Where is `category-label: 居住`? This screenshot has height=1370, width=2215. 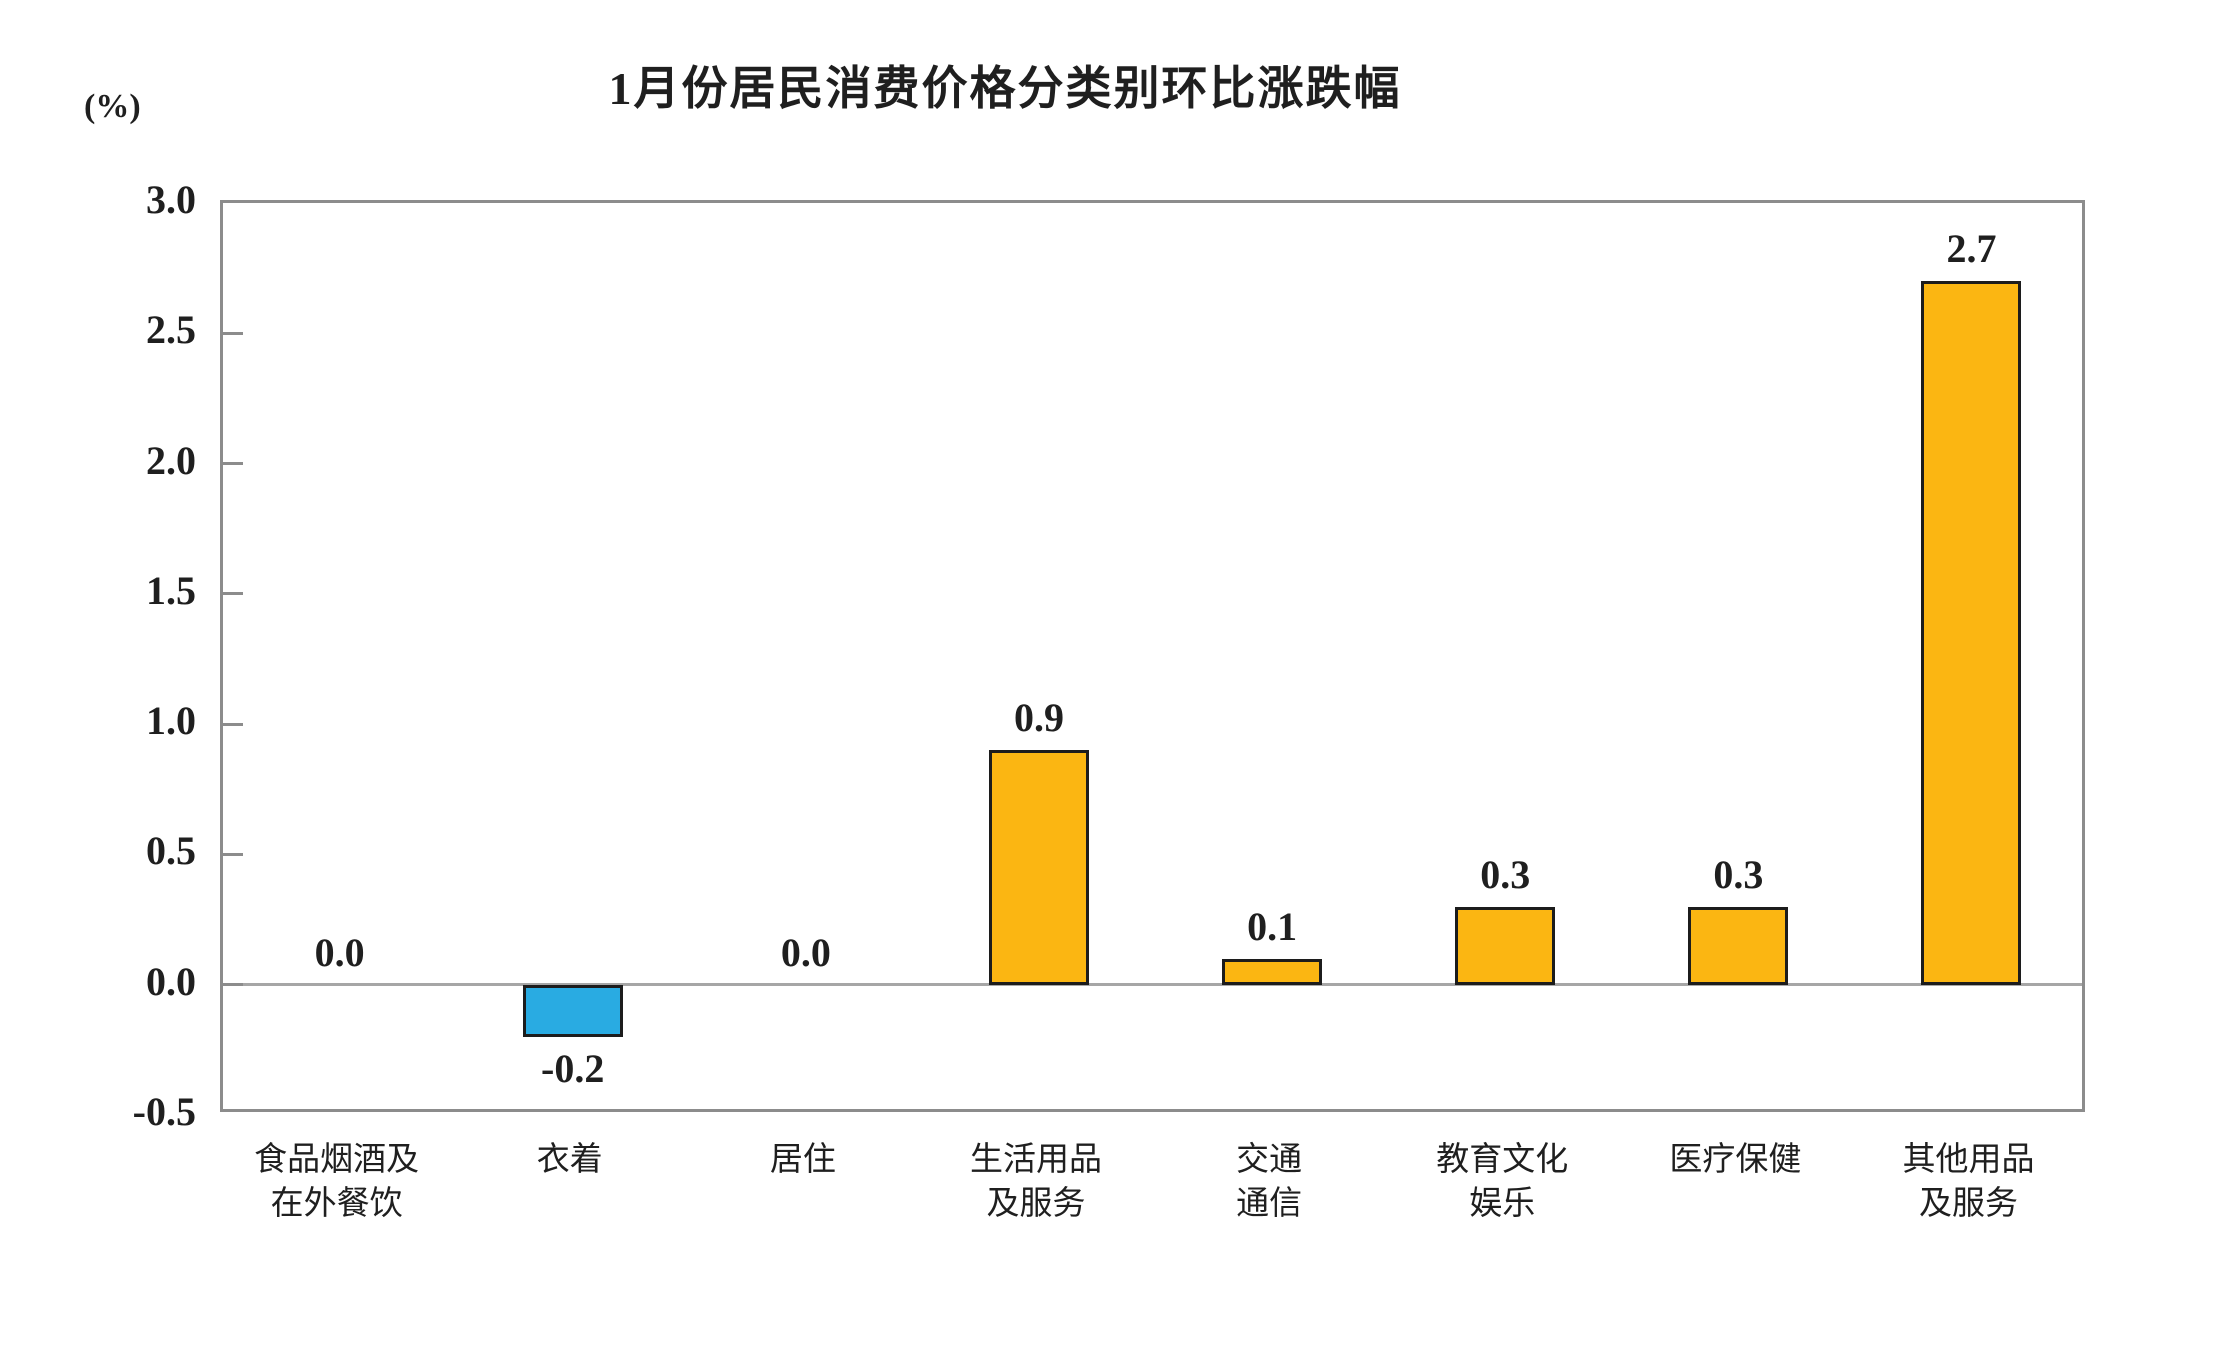 category-label: 居住 is located at coordinates (802, 1160).